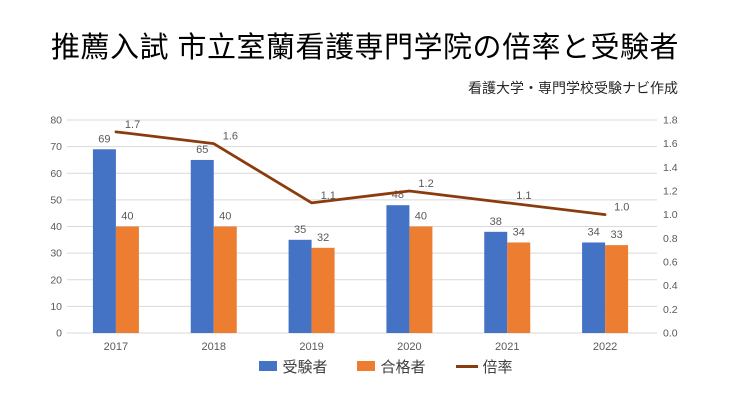  I want to click on line-data-label: 1.7, so click(132, 125).